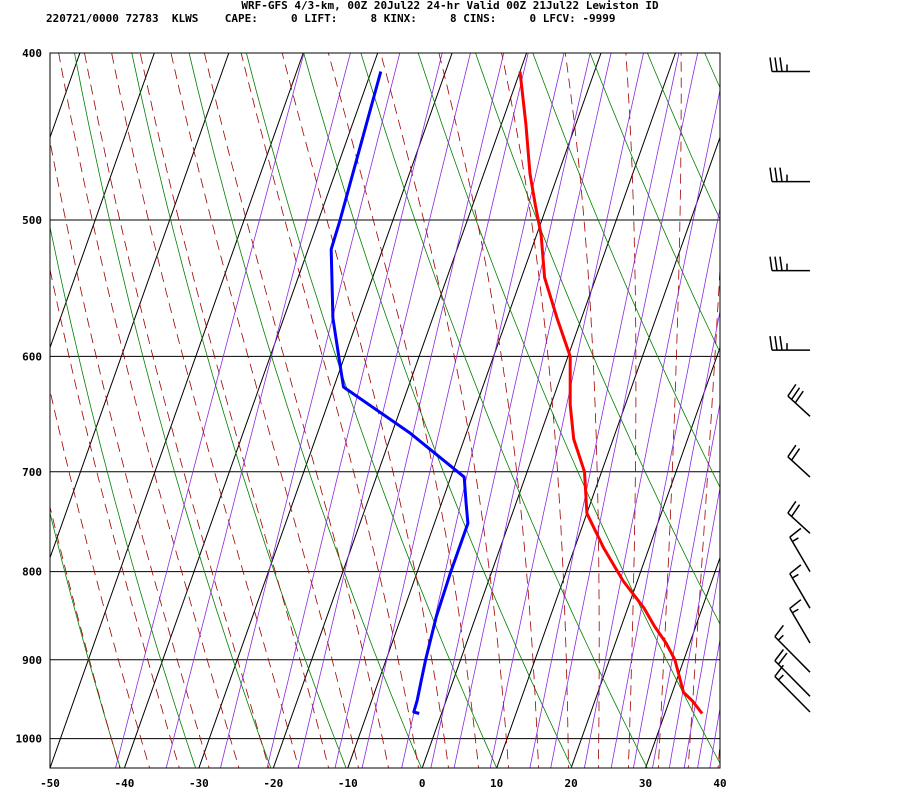 This screenshot has height=800, width=900. Describe the element at coordinates (570, 783) in the screenshot. I see `temperature-tick-label: 20` at that location.